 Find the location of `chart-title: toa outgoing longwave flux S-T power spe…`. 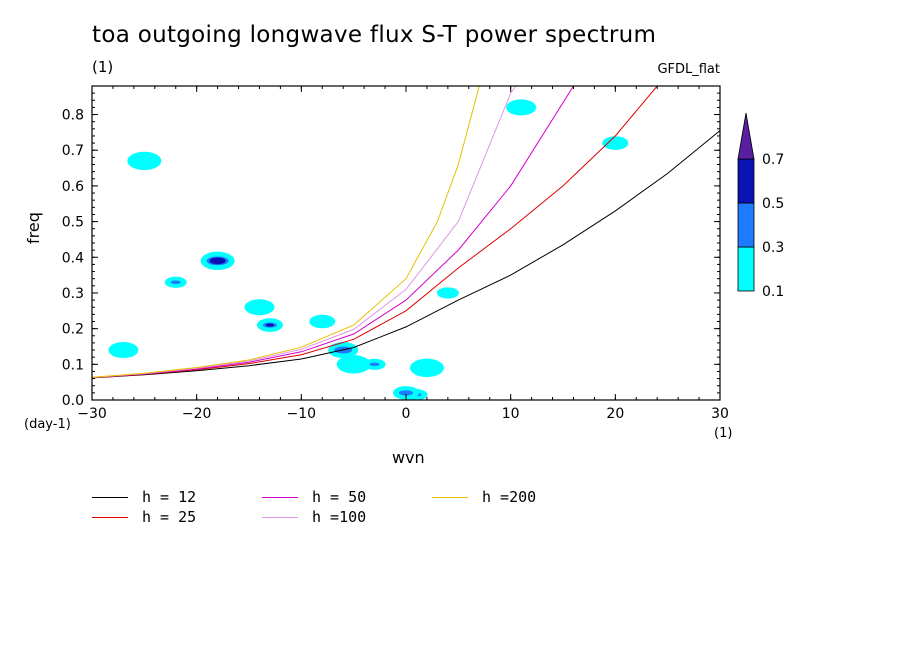

chart-title: toa outgoing longwave flux S-T power spe… is located at coordinates (374, 35).